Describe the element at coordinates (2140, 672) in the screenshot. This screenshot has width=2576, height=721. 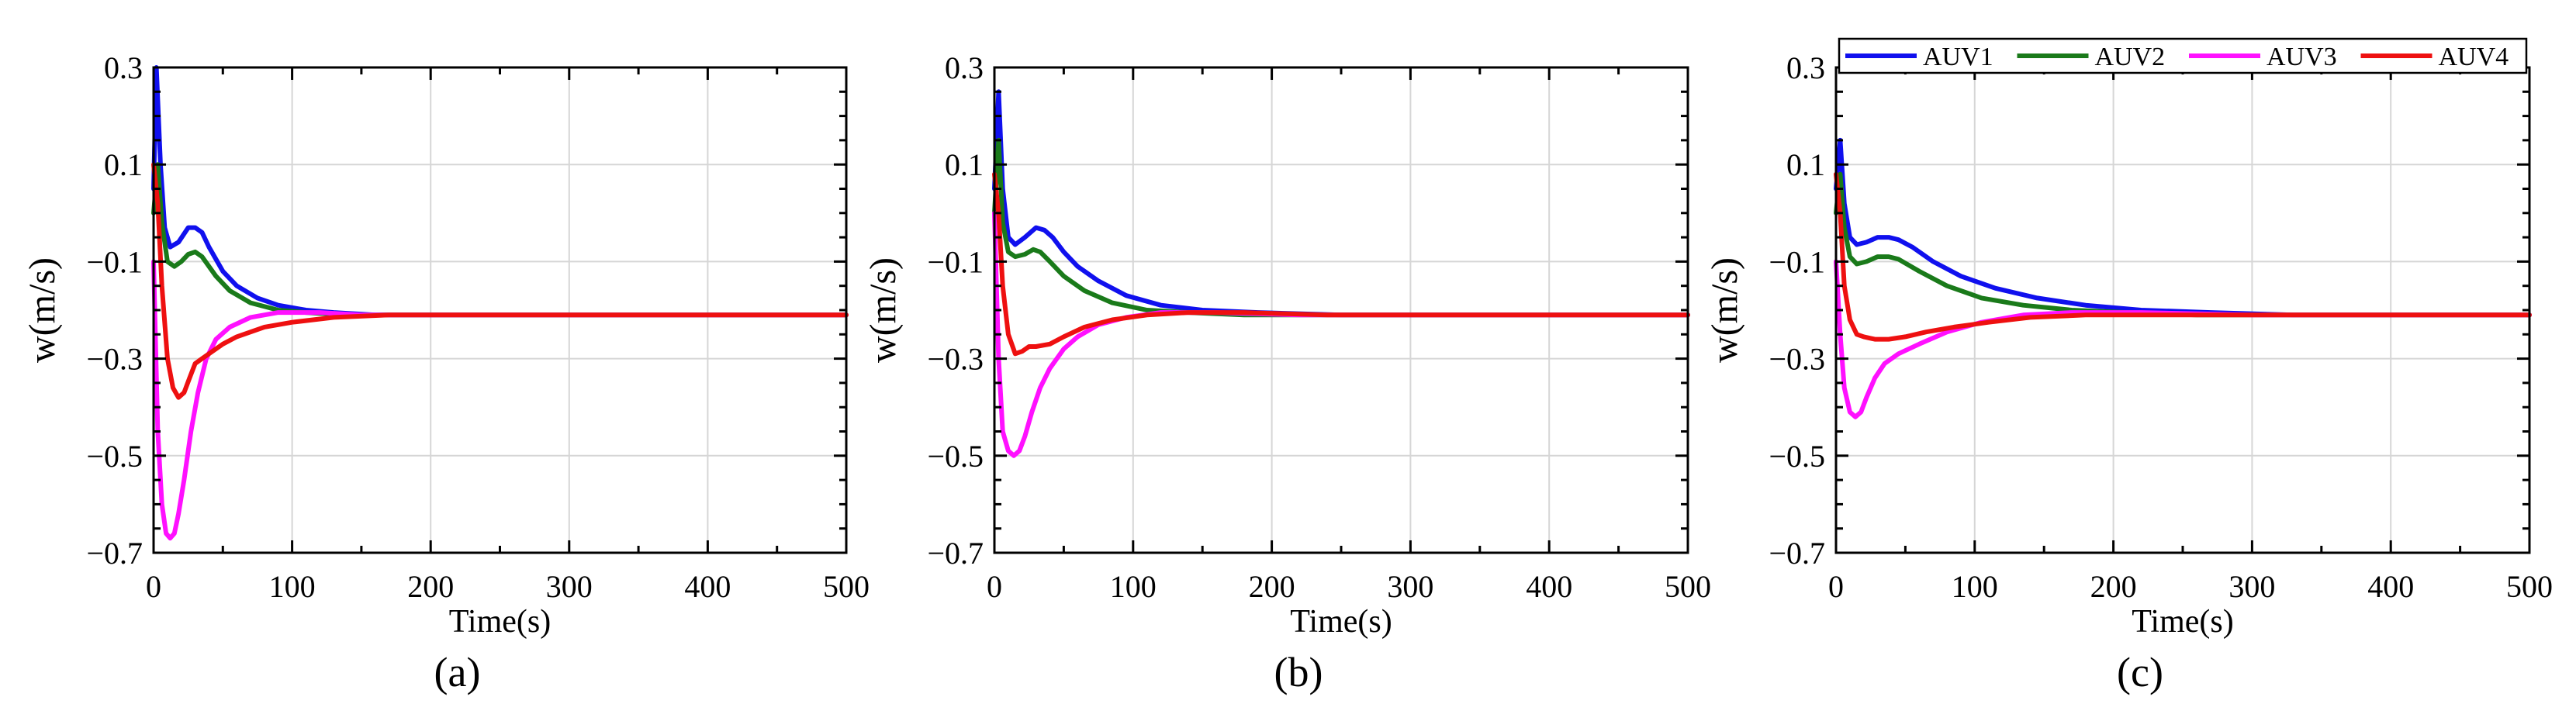
I see `panel-label: (c)` at that location.